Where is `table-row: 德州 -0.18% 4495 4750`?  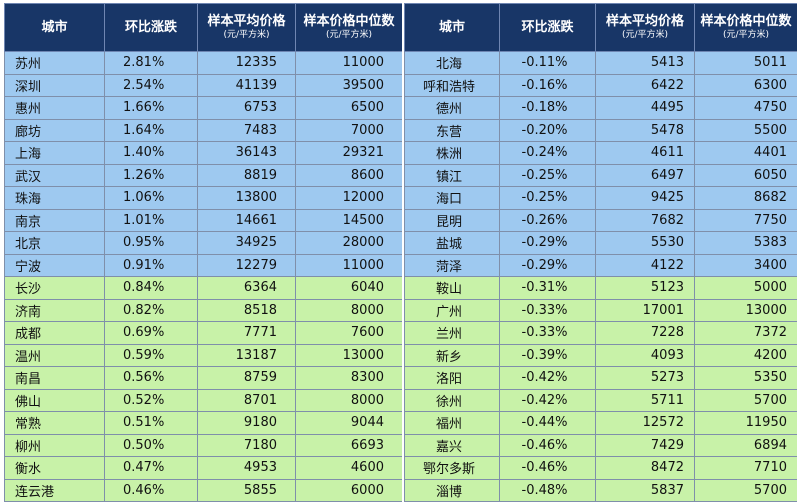 table-row: 德州 -0.18% 4495 4750 is located at coordinates (600, 108).